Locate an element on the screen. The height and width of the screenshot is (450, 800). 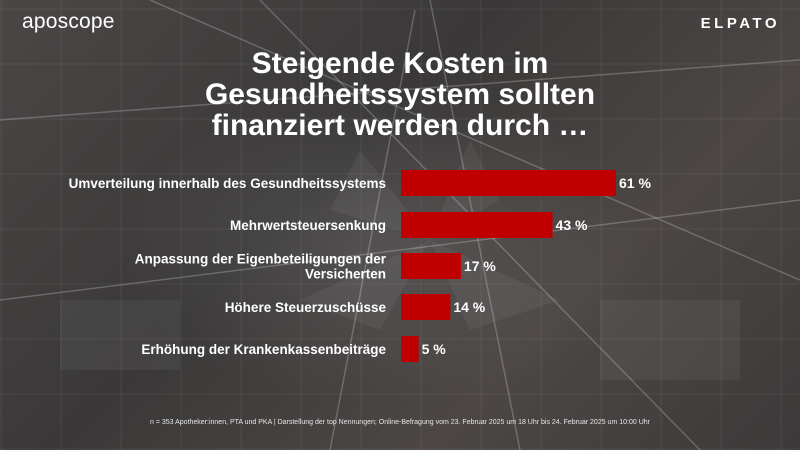
value-label-1: 61 % is located at coordinates (635, 183).